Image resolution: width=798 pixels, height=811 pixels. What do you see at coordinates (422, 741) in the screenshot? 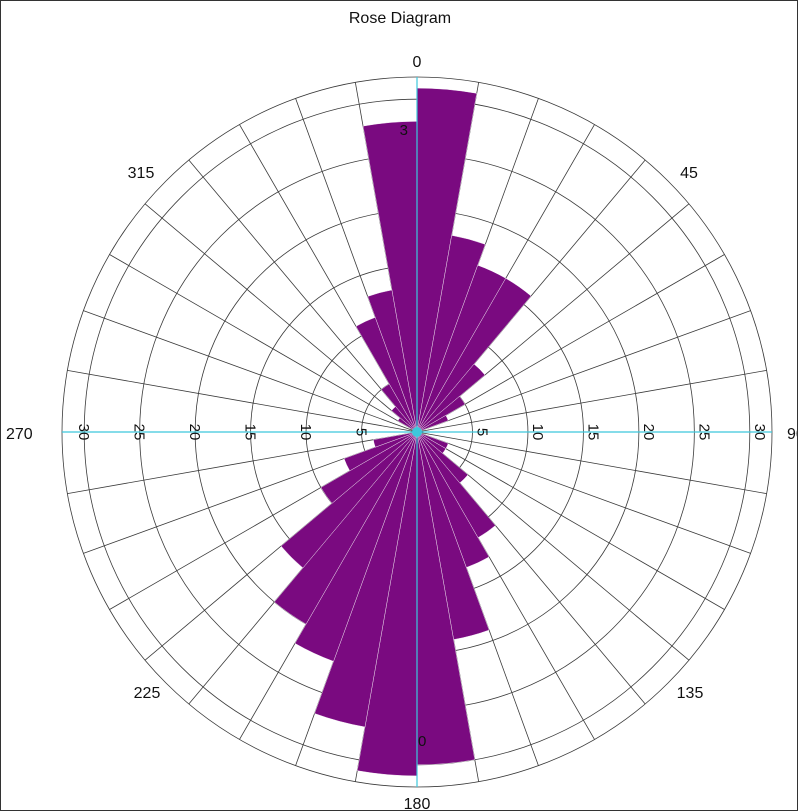
I see `bottom-edge-label: 0` at bounding box center [422, 741].